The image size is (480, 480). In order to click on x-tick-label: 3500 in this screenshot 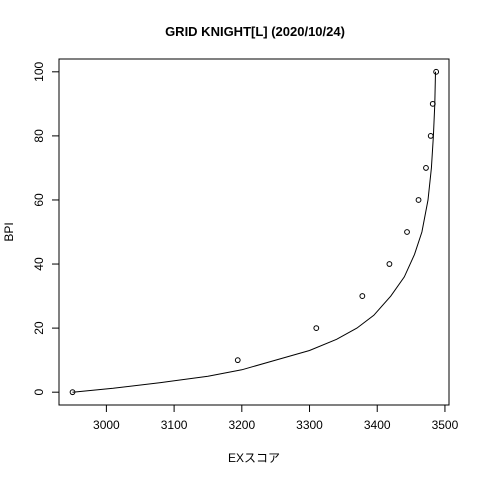, I will do `click(445, 425)`.